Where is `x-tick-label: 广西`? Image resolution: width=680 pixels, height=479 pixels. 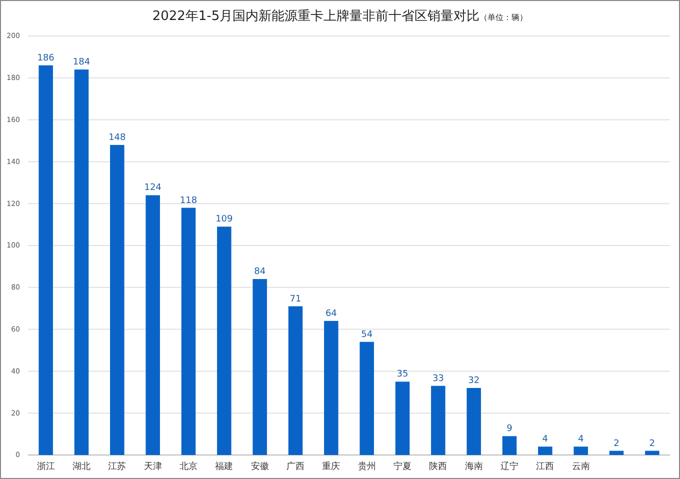 x-tick-label: 广西 is located at coordinates (295, 466).